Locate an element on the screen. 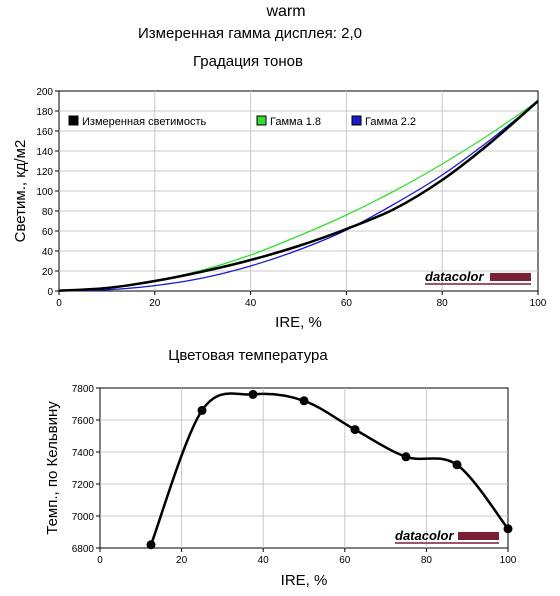 This screenshot has height=596, width=560. y-tick-label: 40 is located at coordinates (48, 252).